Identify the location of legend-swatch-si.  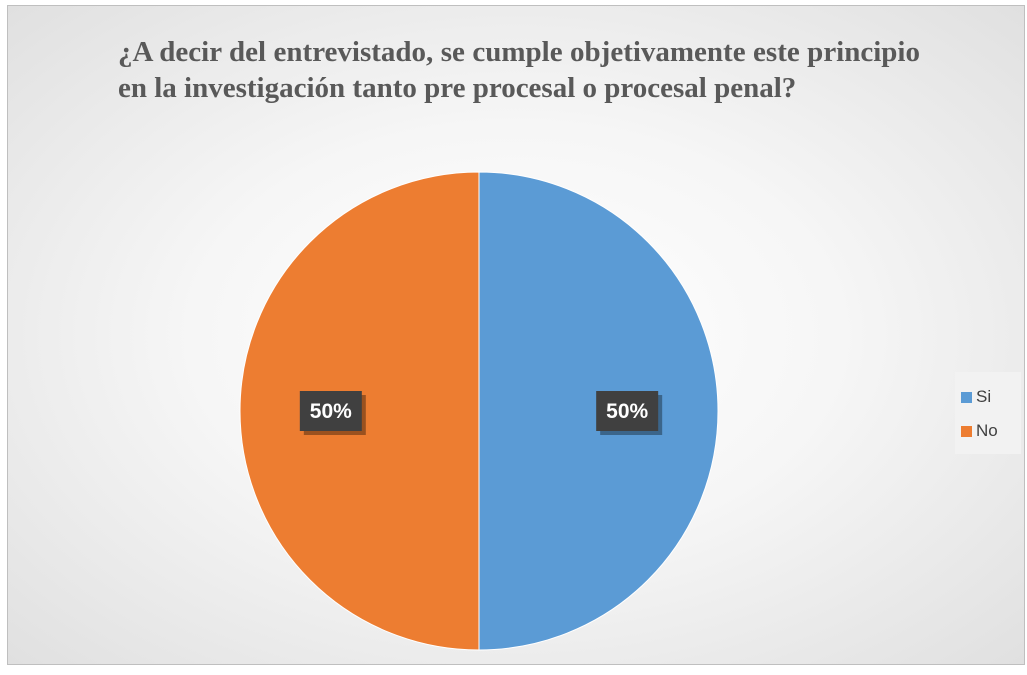
(966, 397).